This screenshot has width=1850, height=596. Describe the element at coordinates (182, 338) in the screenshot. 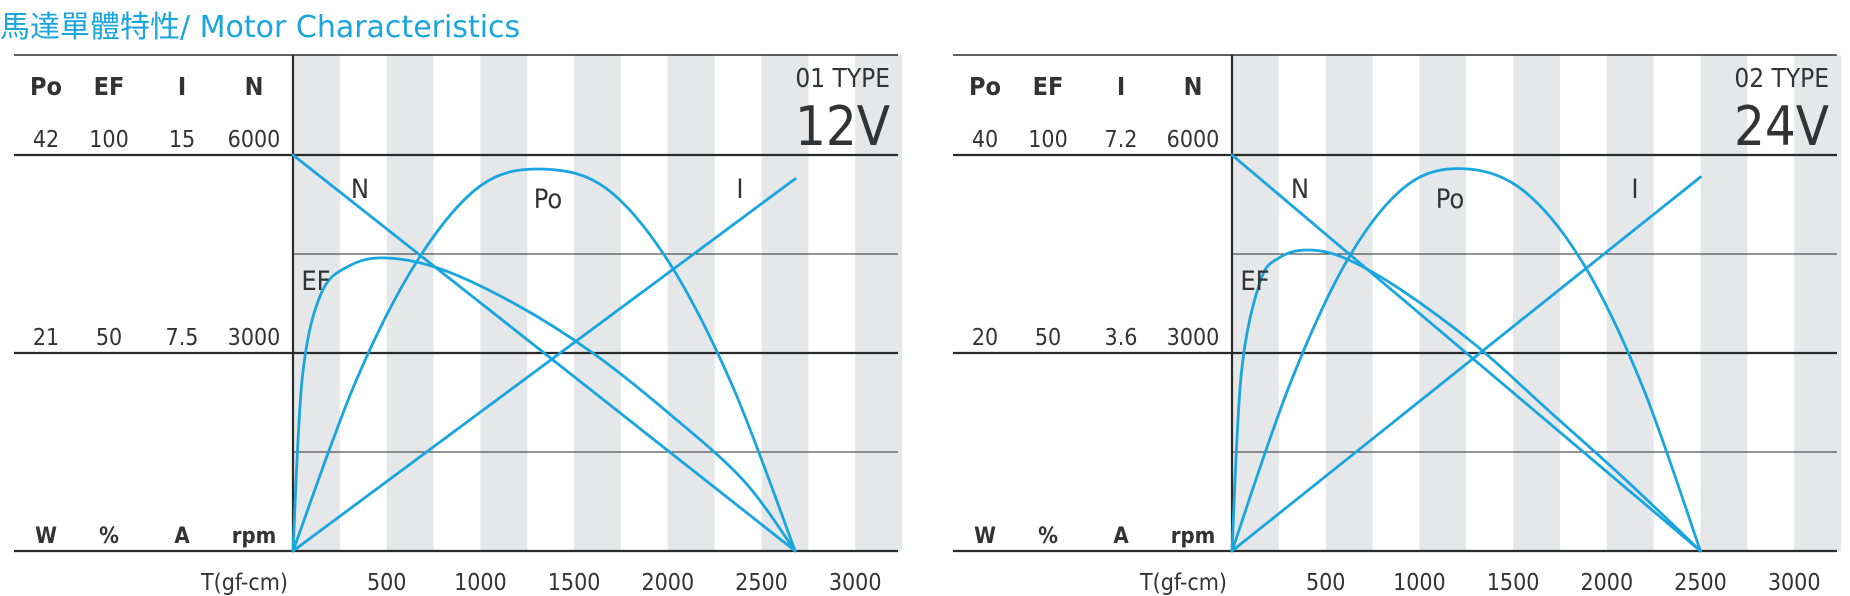

I see `axis-mid-label: 7.5` at that location.